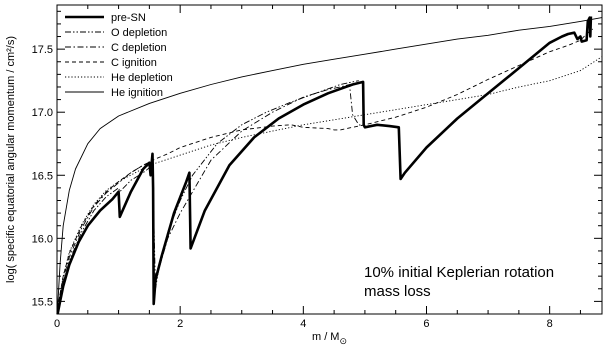 The width and height of the screenshot is (605, 349). What do you see at coordinates (303, 324) in the screenshot?
I see `x-tick-label: 4` at bounding box center [303, 324].